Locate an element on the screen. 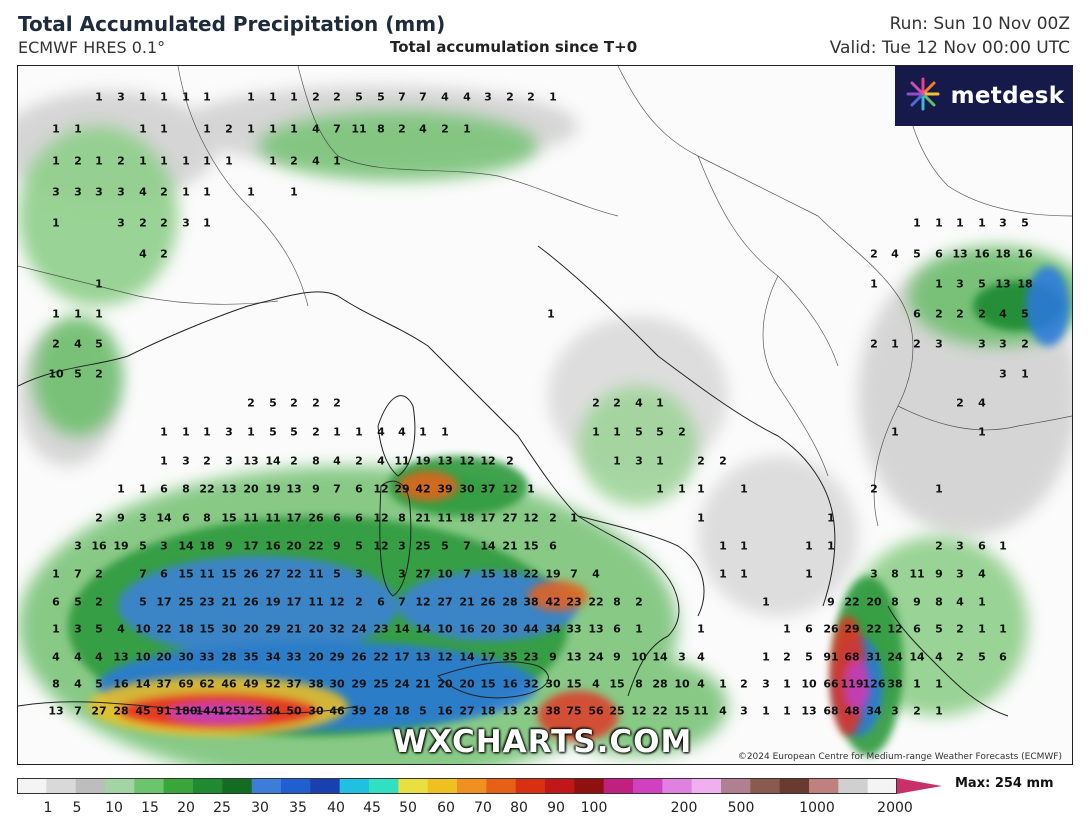  colorbar-tick-label: 90 is located at coordinates (556, 808).